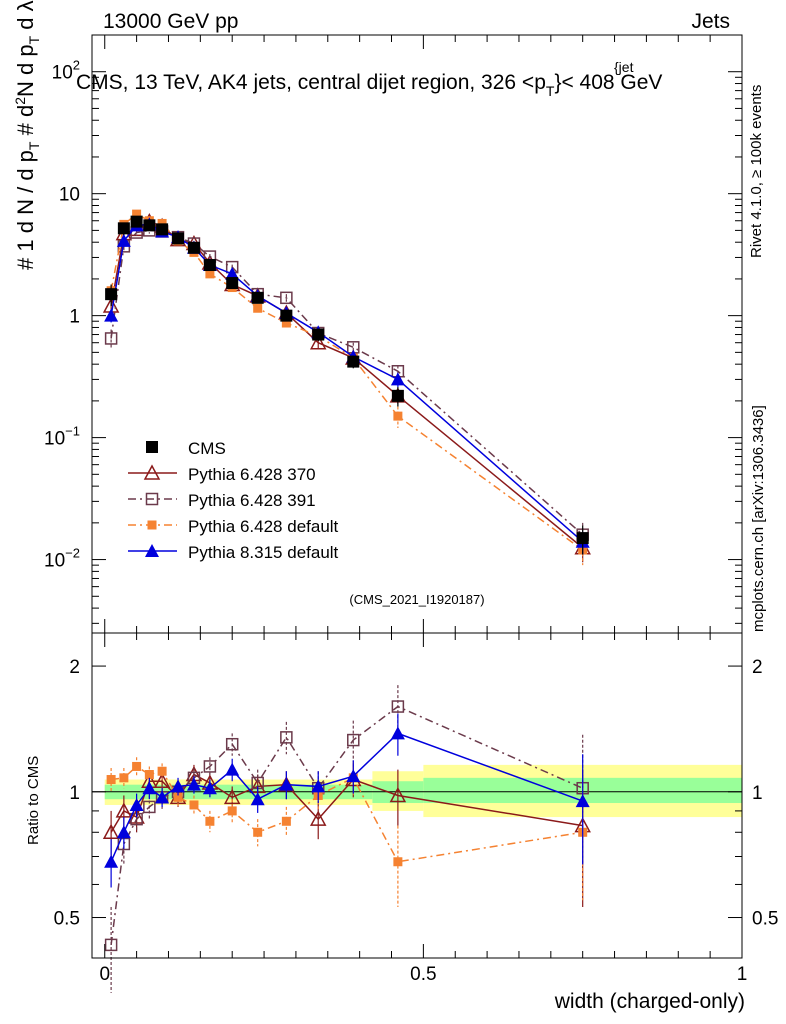  I want to click on header-right: Jets, so click(710, 21).